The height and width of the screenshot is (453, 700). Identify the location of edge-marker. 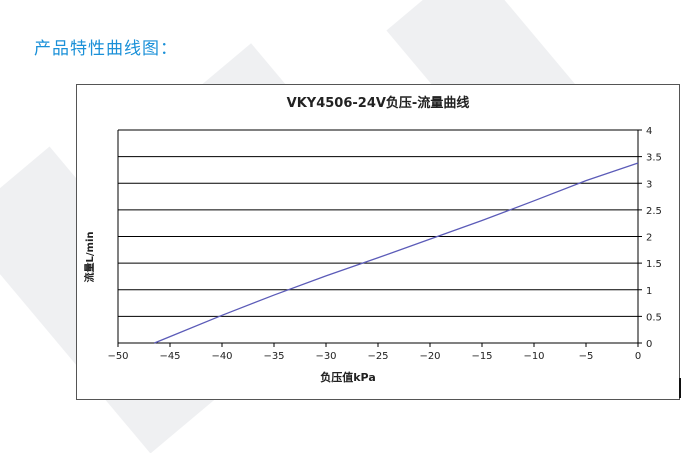
(680, 388).